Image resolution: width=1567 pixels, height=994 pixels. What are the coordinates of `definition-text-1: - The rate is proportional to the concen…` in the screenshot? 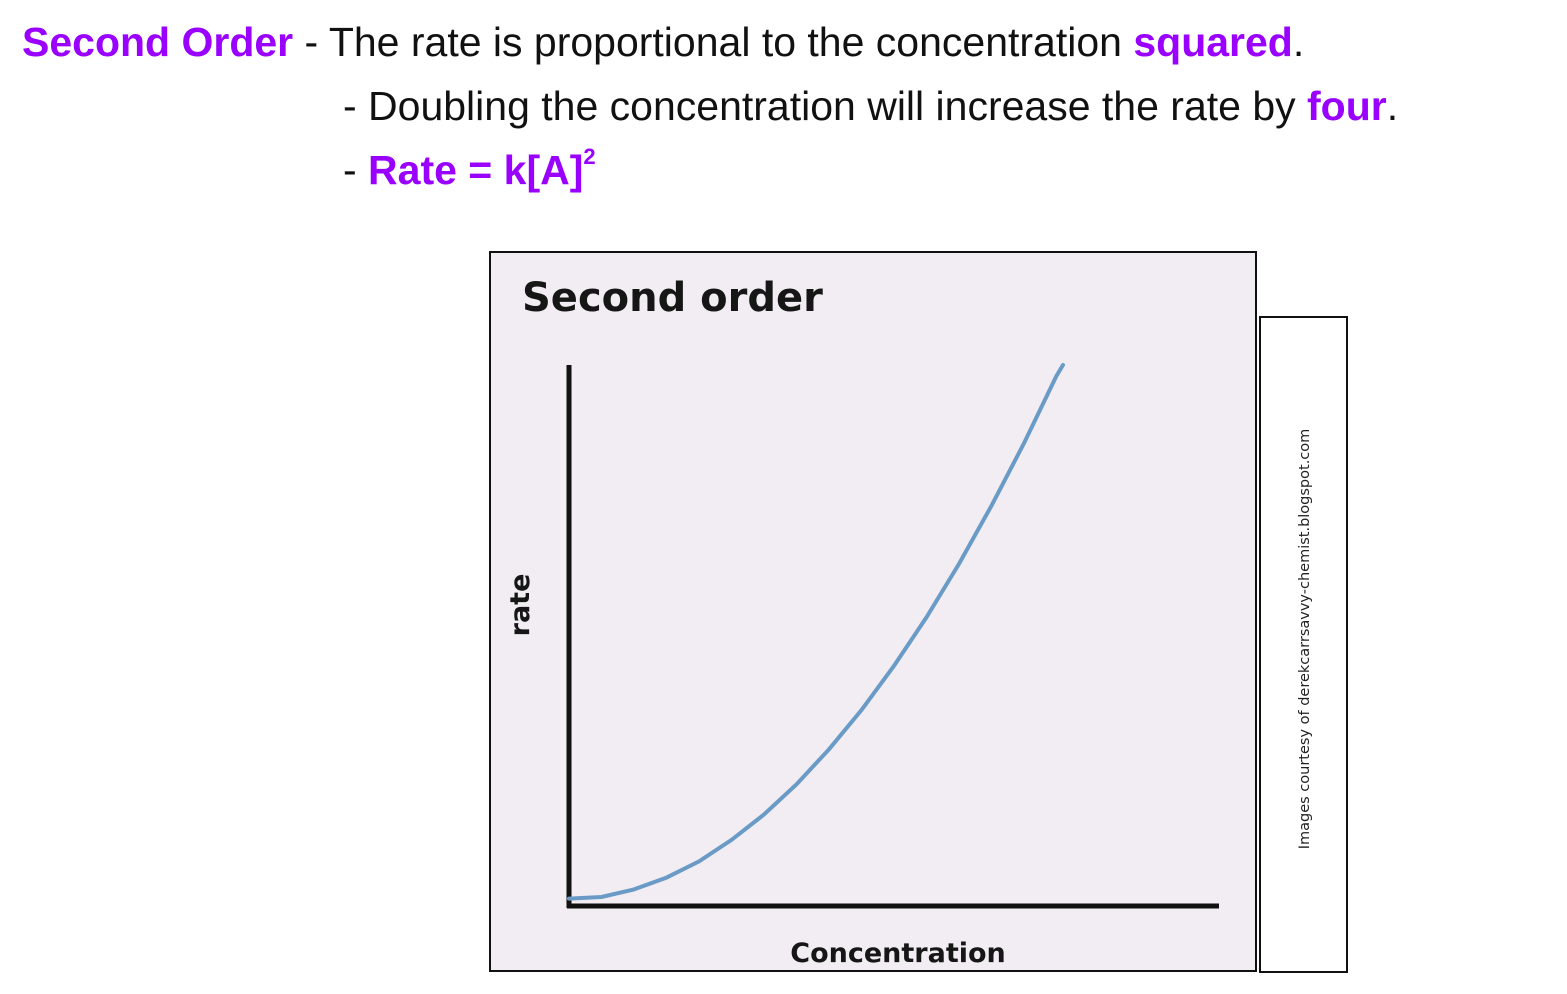 It's located at (713, 42).